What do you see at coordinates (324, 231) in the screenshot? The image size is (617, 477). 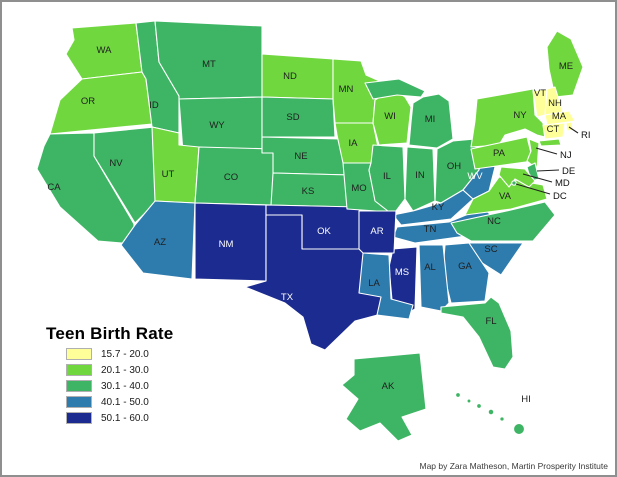 I see `state-label-ok: OK` at bounding box center [324, 231].